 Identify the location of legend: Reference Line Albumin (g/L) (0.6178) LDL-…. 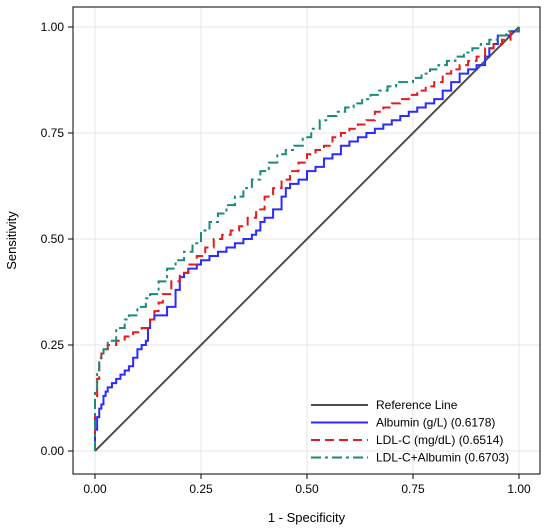
(410, 431).